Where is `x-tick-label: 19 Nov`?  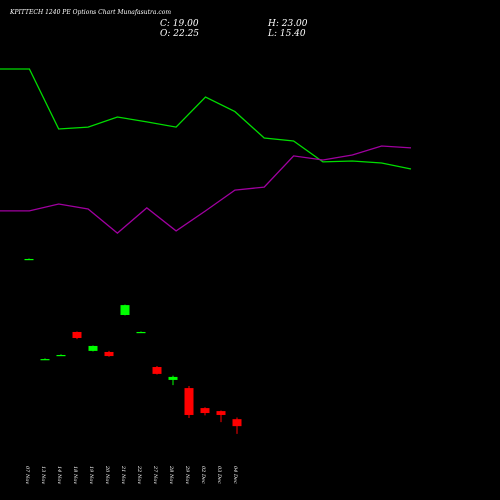
x-tick-label: 19 Nov is located at coordinates (91, 475).